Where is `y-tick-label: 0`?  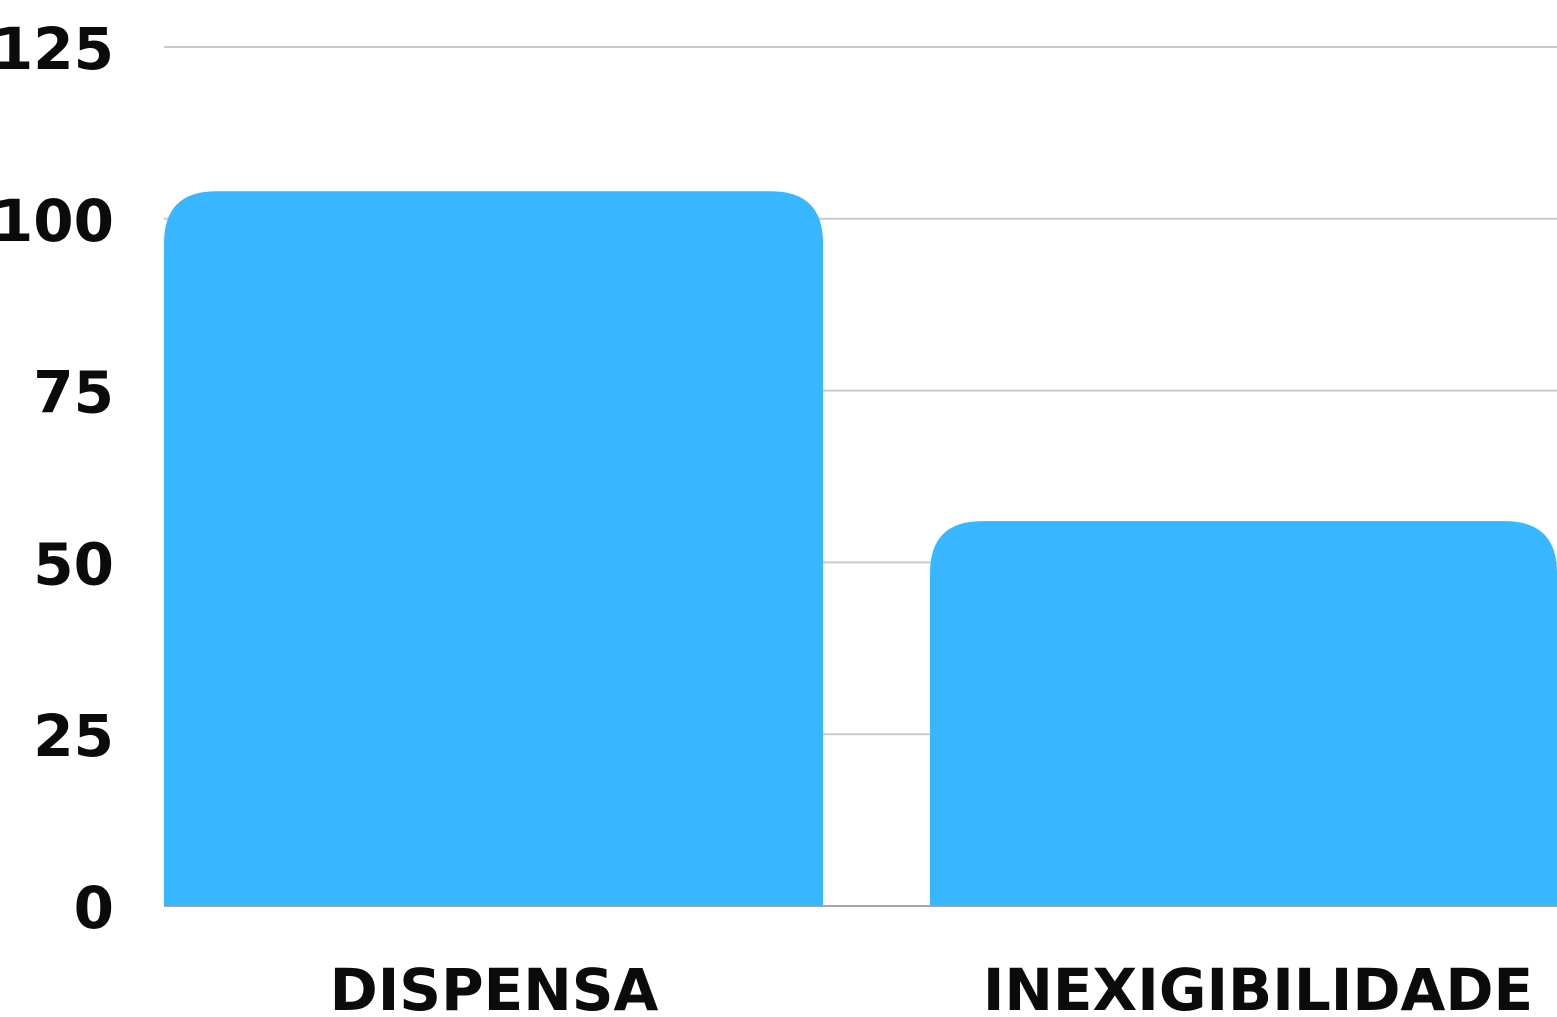
y-tick-label: 0 is located at coordinates (94, 908).